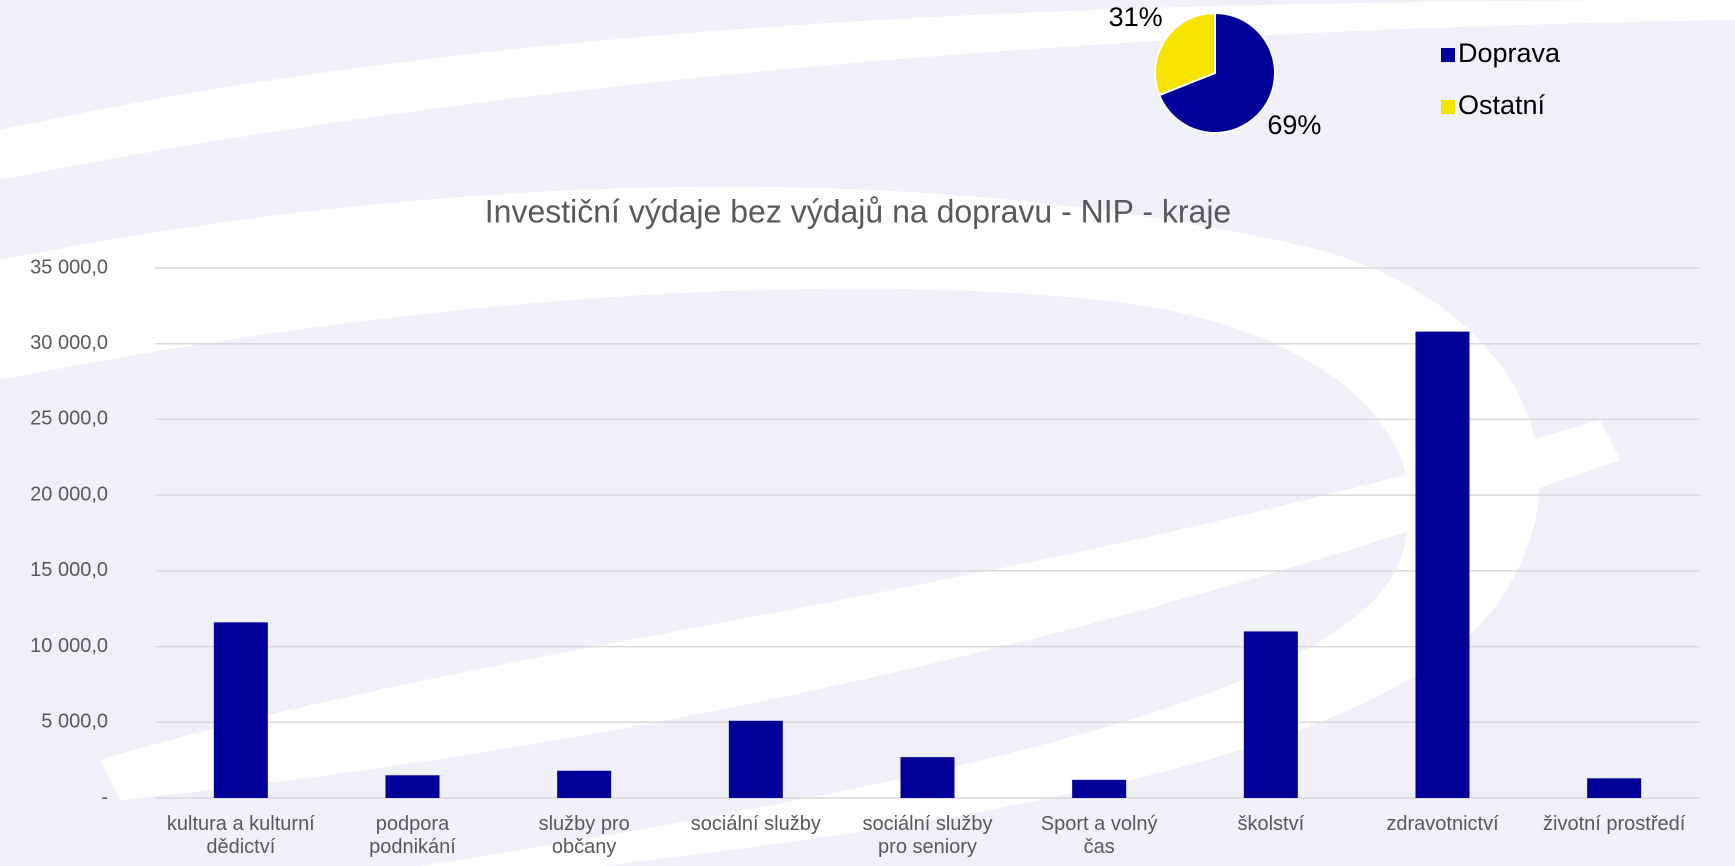 Image resolution: width=1735 pixels, height=866 pixels. What do you see at coordinates (69, 570) in the screenshot?
I see `y-tick-label: 15 000,0` at bounding box center [69, 570].